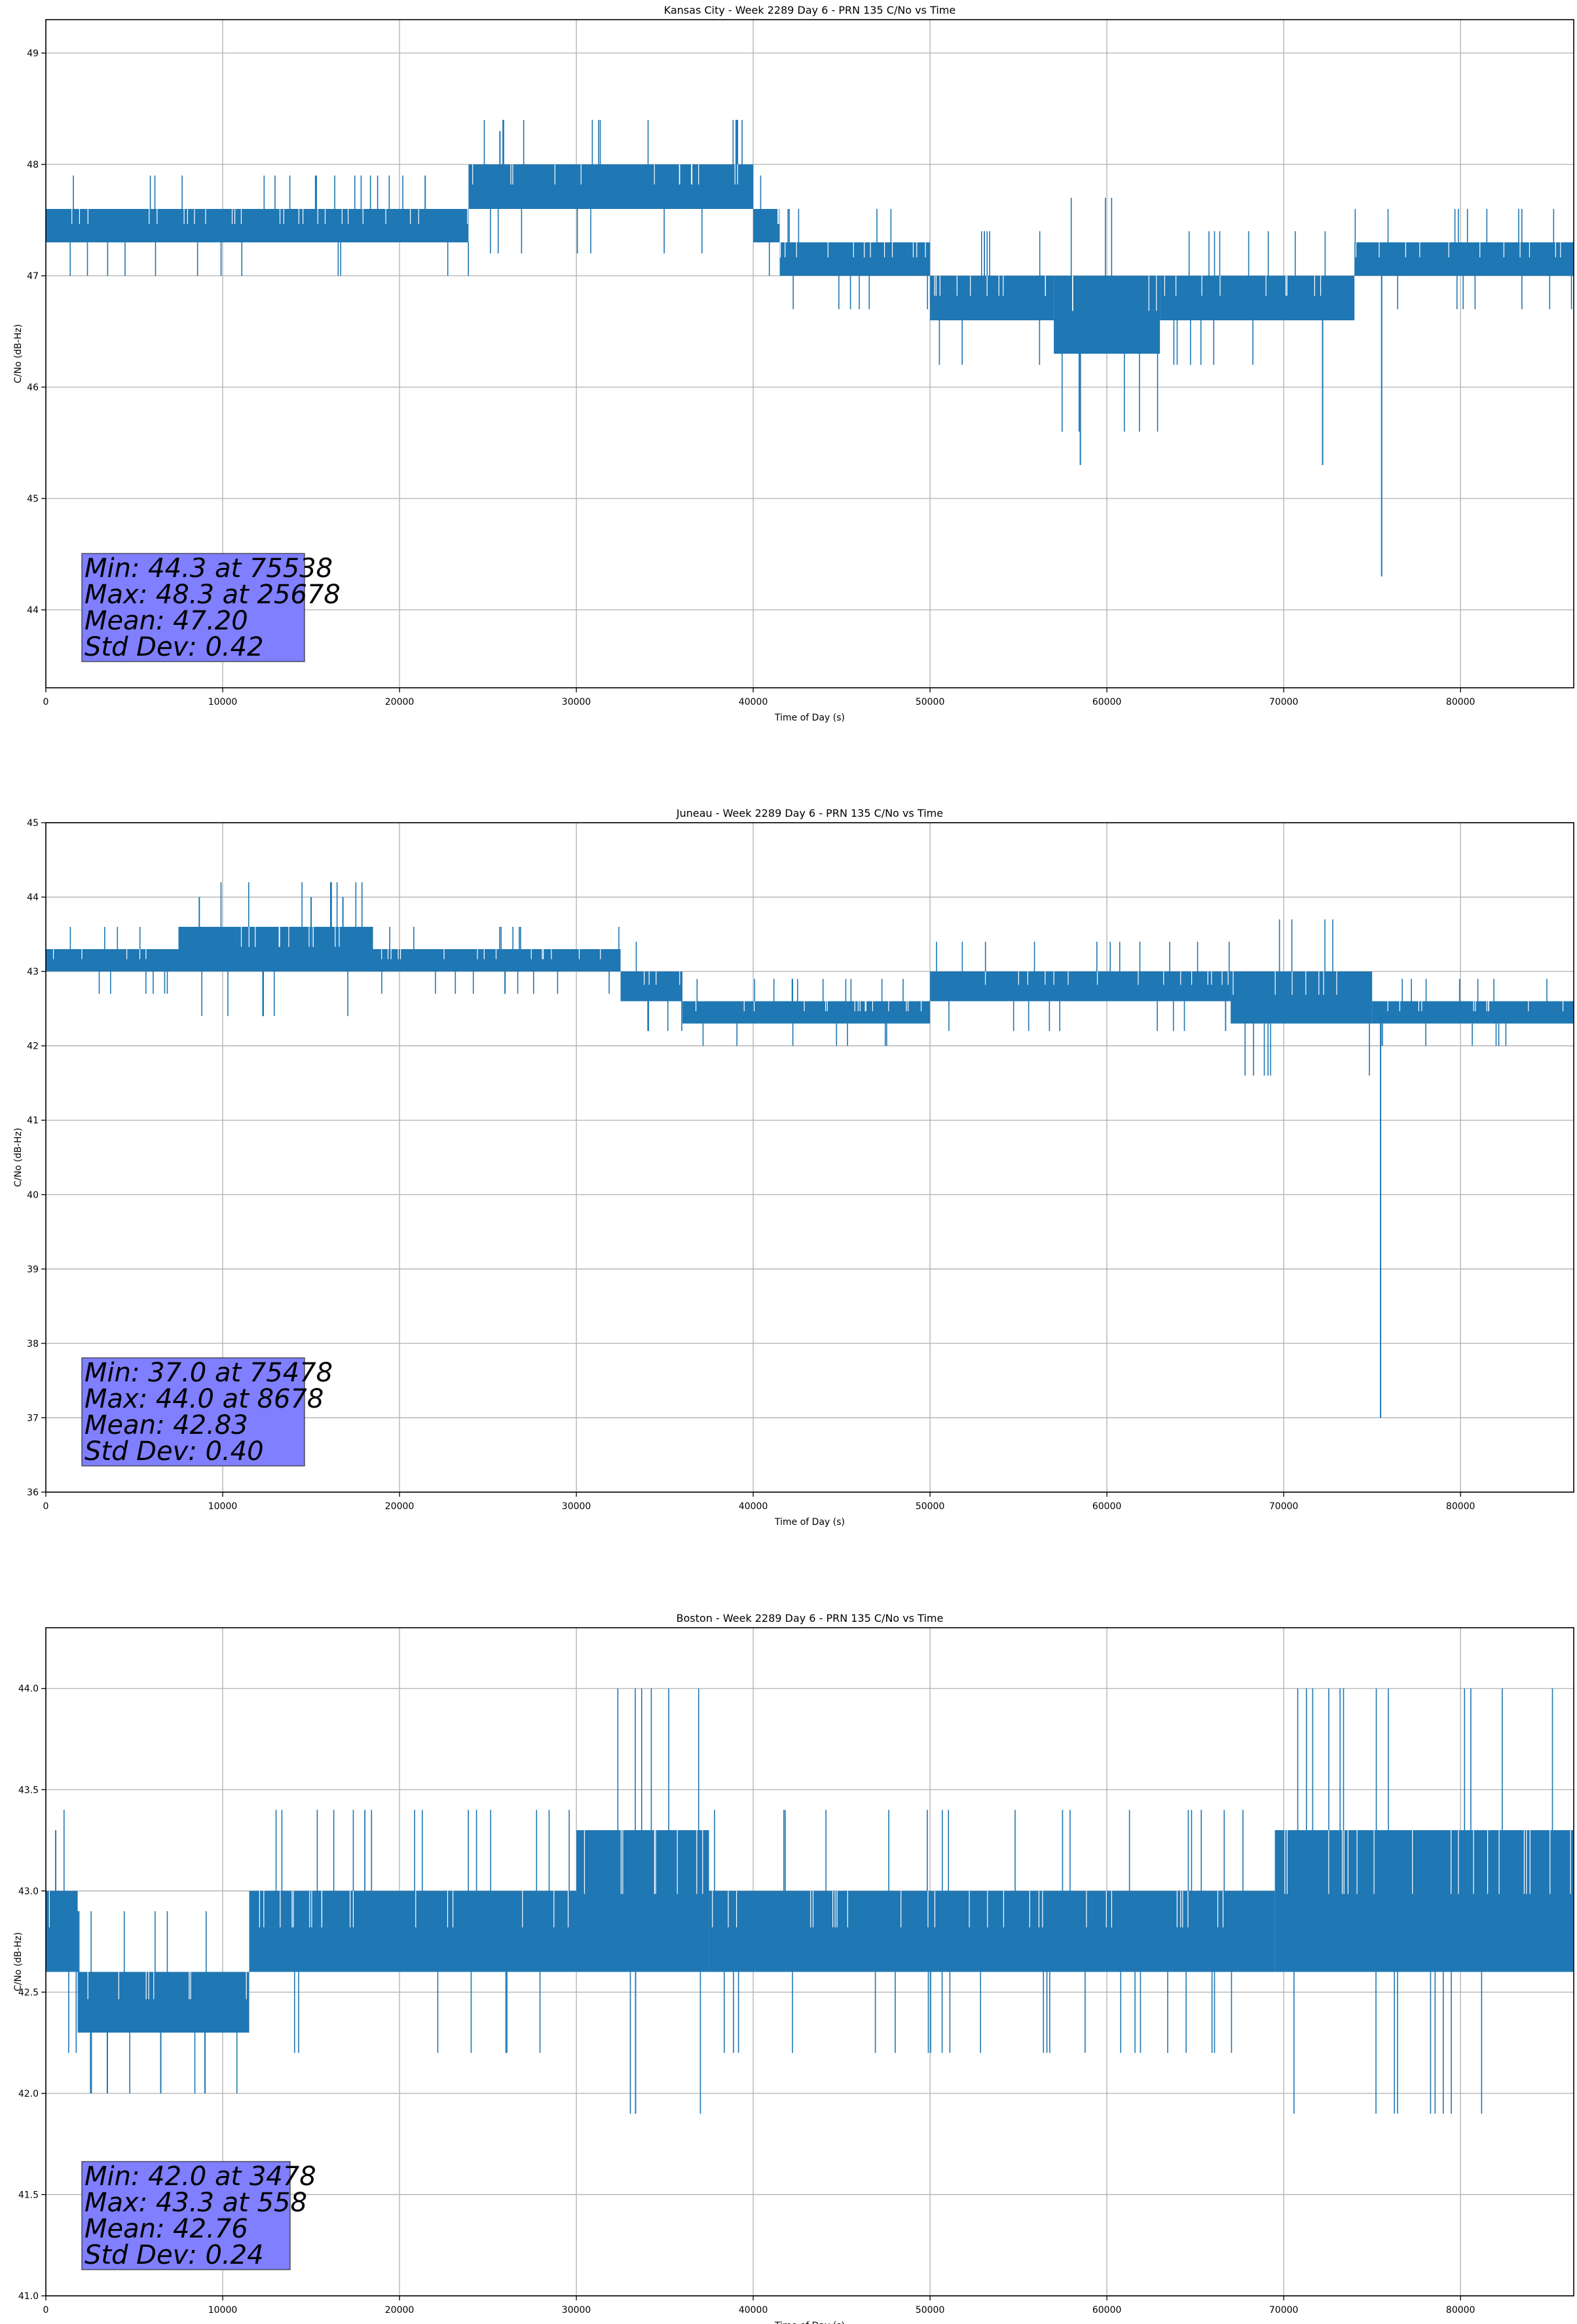 Image resolution: width=1577 pixels, height=2324 pixels. I want to click on x-tick-label: 30000, so click(576, 1506).